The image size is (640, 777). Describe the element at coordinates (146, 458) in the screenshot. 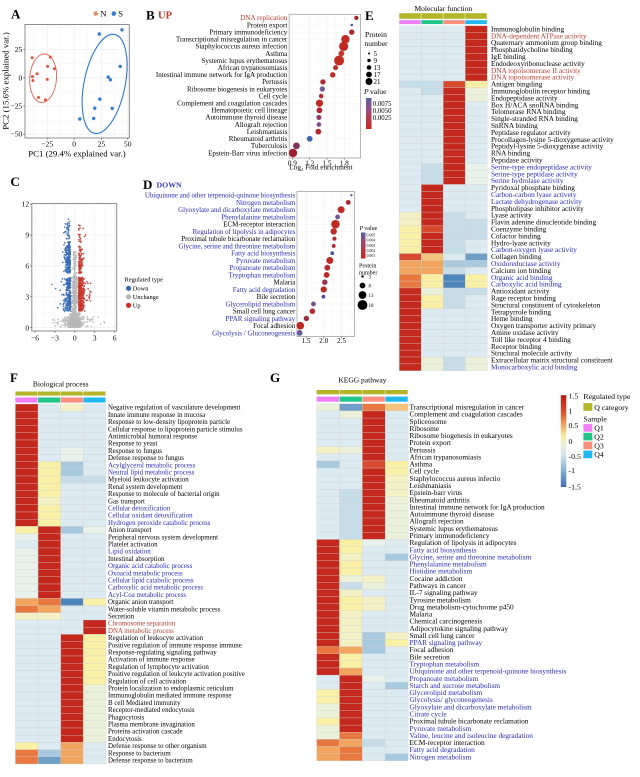

I see `svg-text: Defense response to fungus` at that location.